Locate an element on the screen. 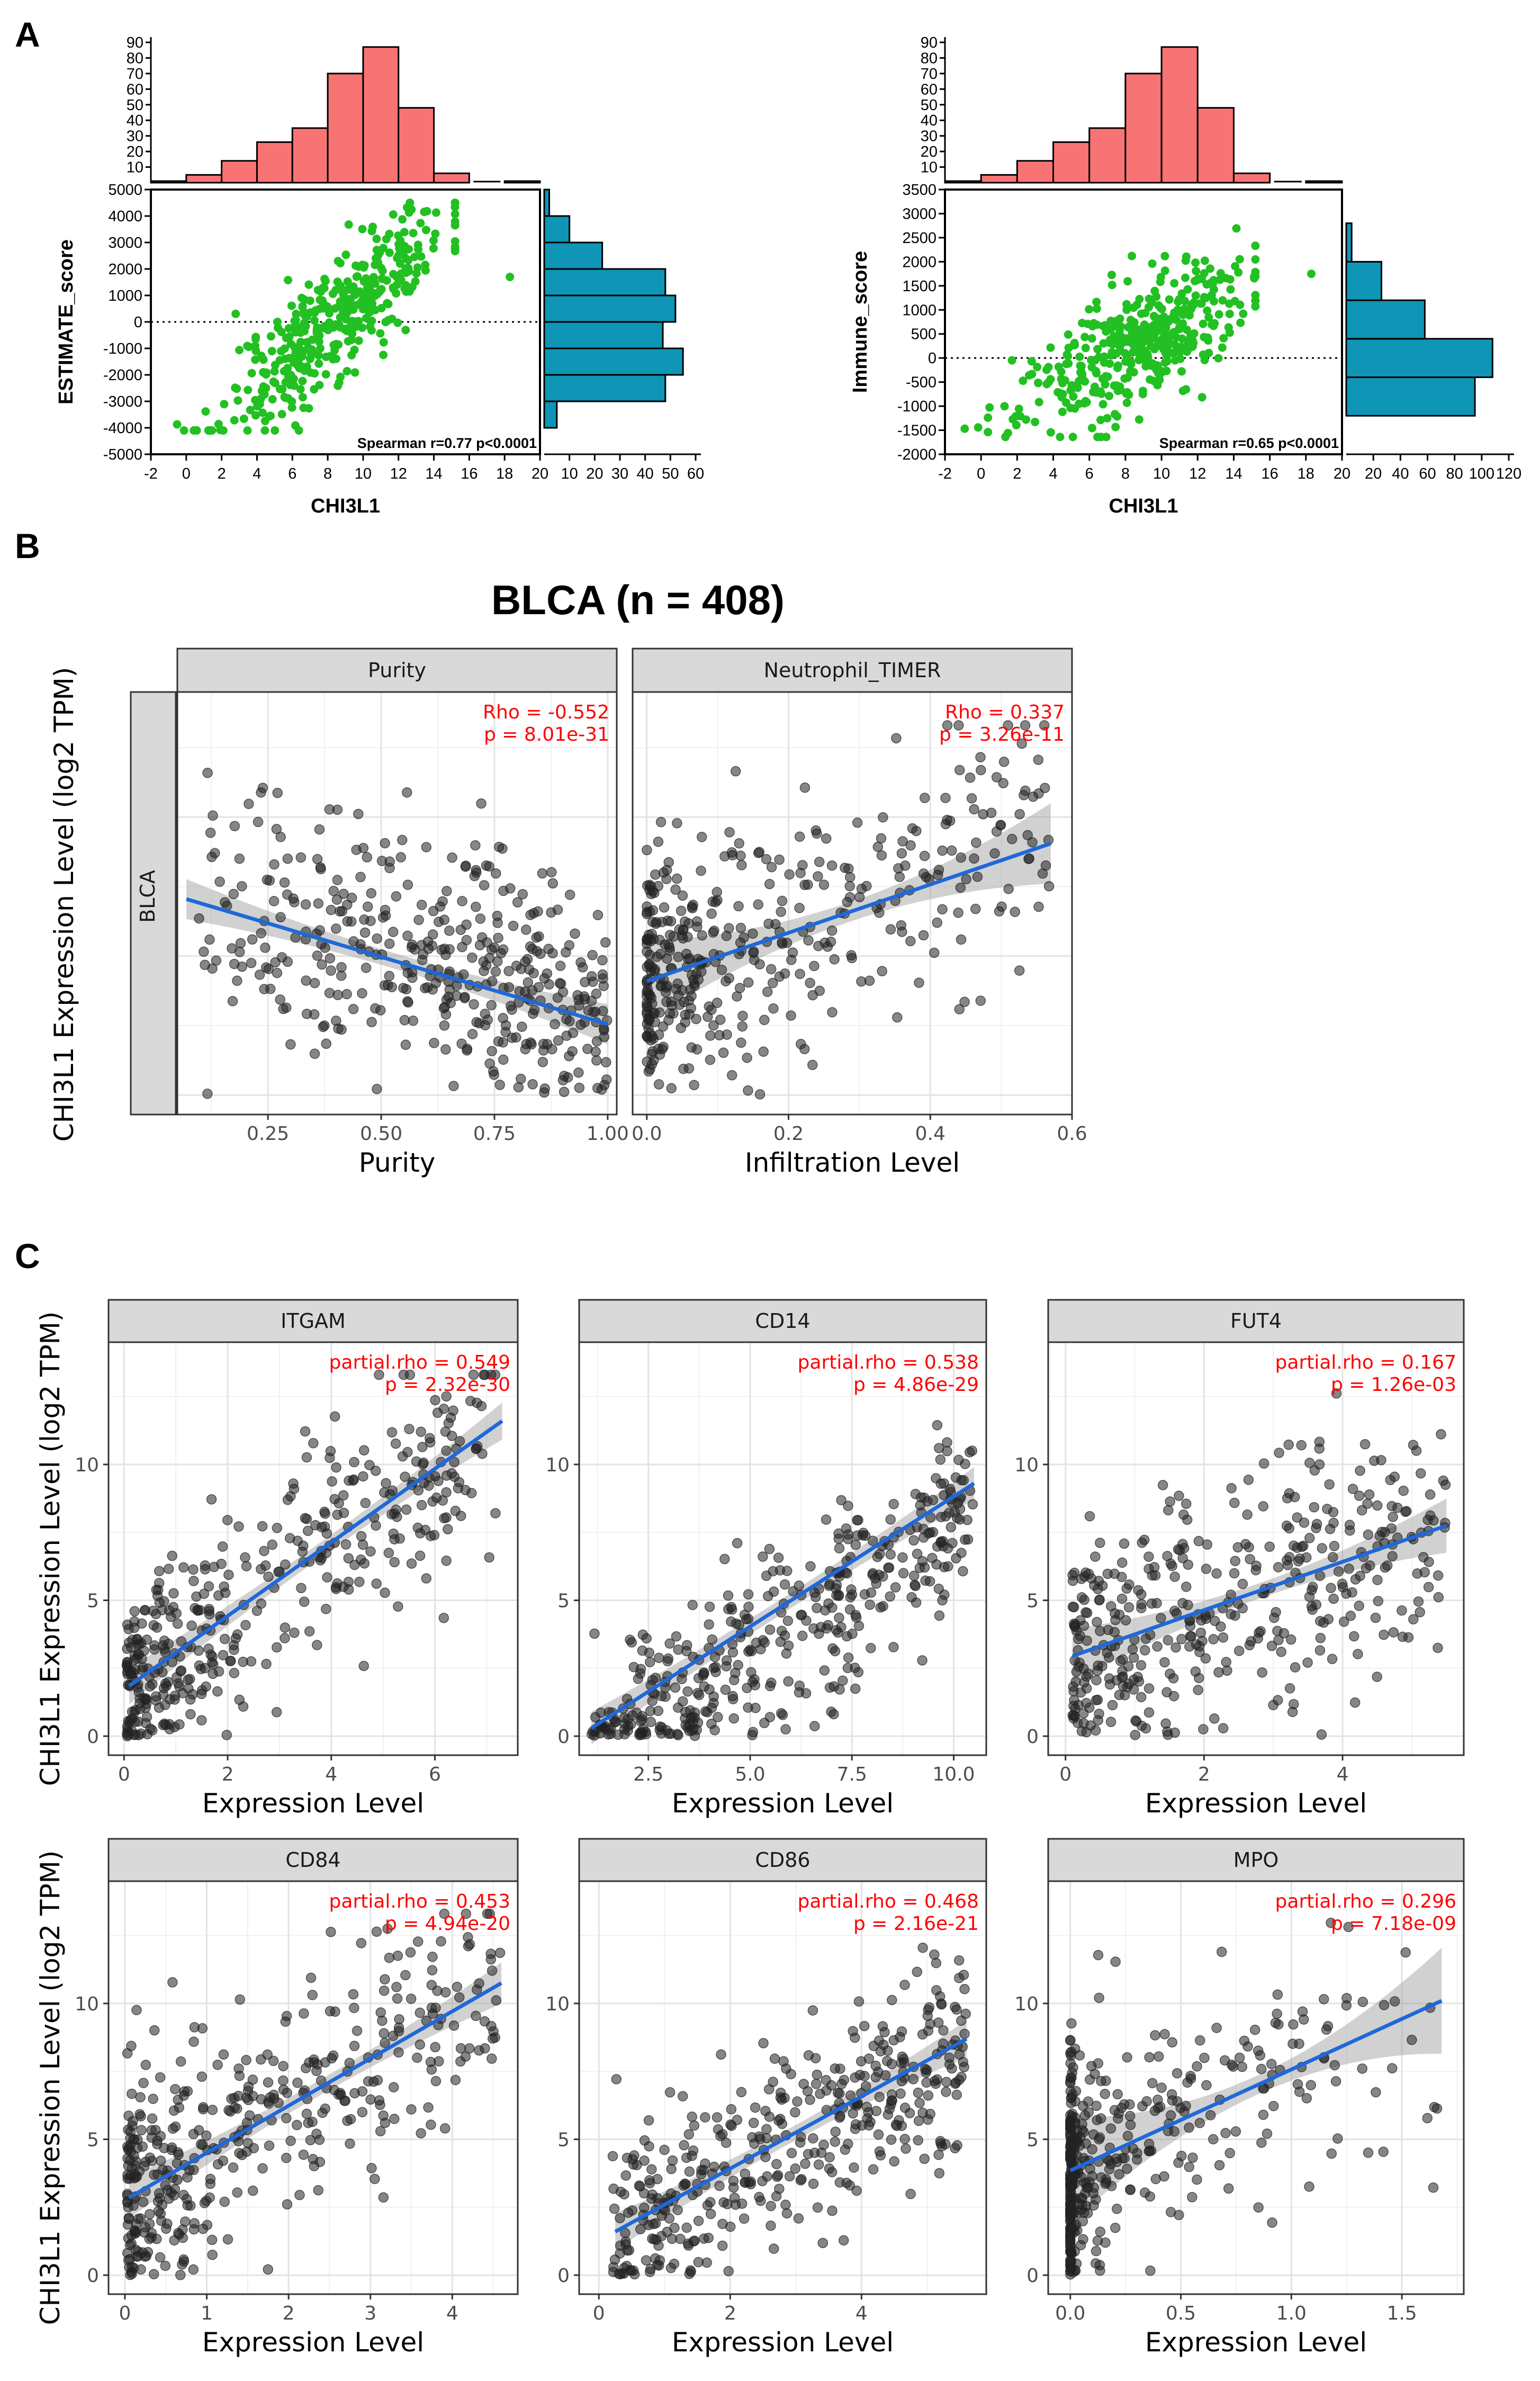 This screenshot has height=2381, width=1540. y-tick-label: 3500 is located at coordinates (919, 190).